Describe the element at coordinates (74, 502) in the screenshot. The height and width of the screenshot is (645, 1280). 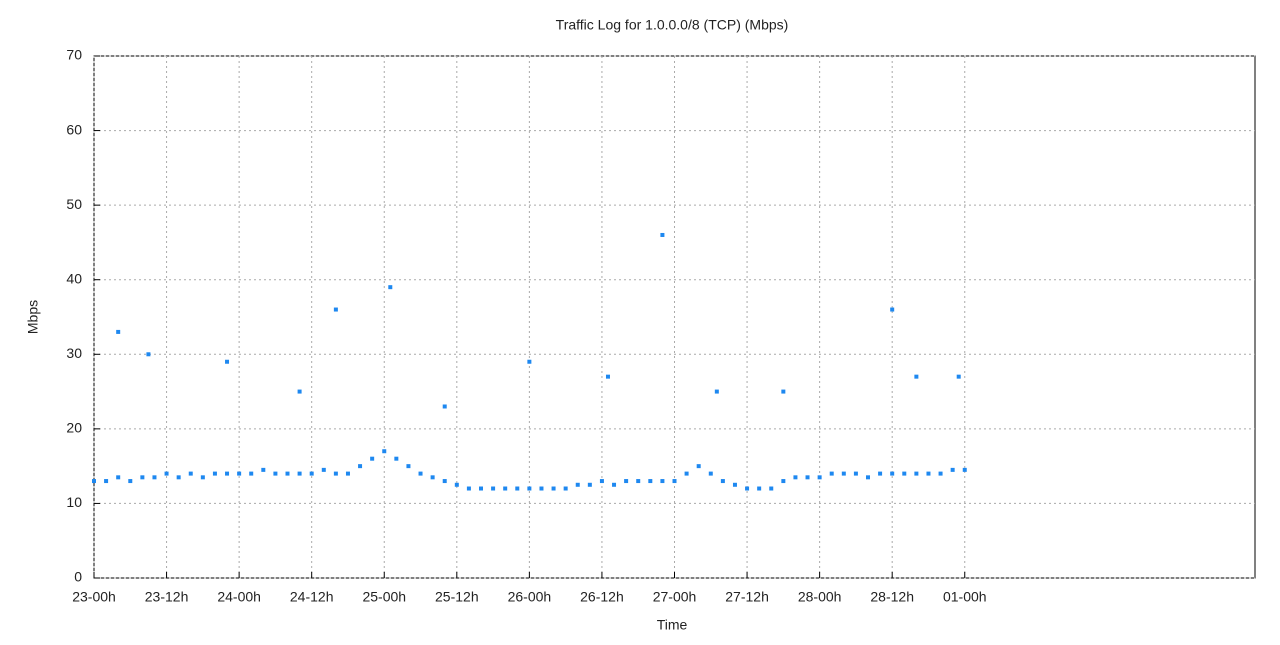
I see `y-tick-label: 10` at that location.